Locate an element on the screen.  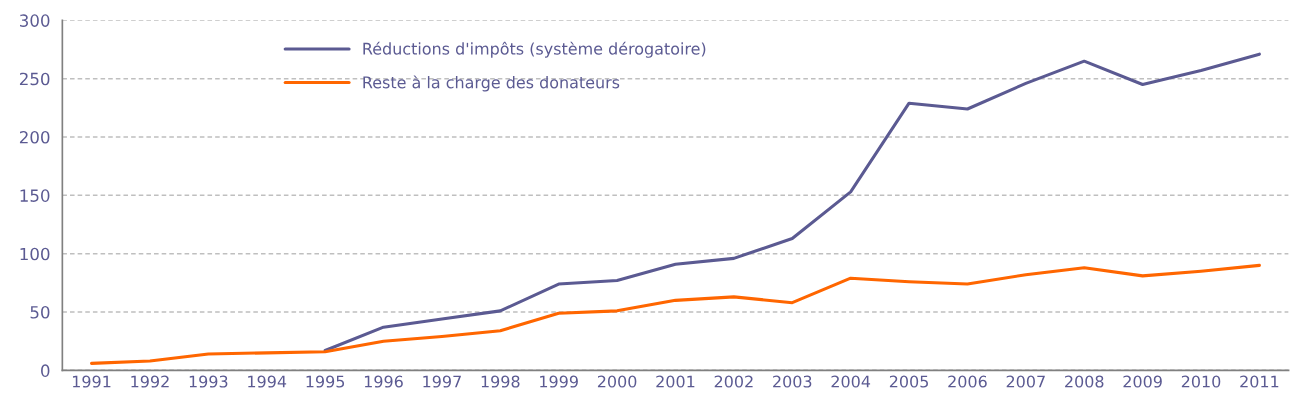
x-tick-label: 2000 is located at coordinates (617, 381).